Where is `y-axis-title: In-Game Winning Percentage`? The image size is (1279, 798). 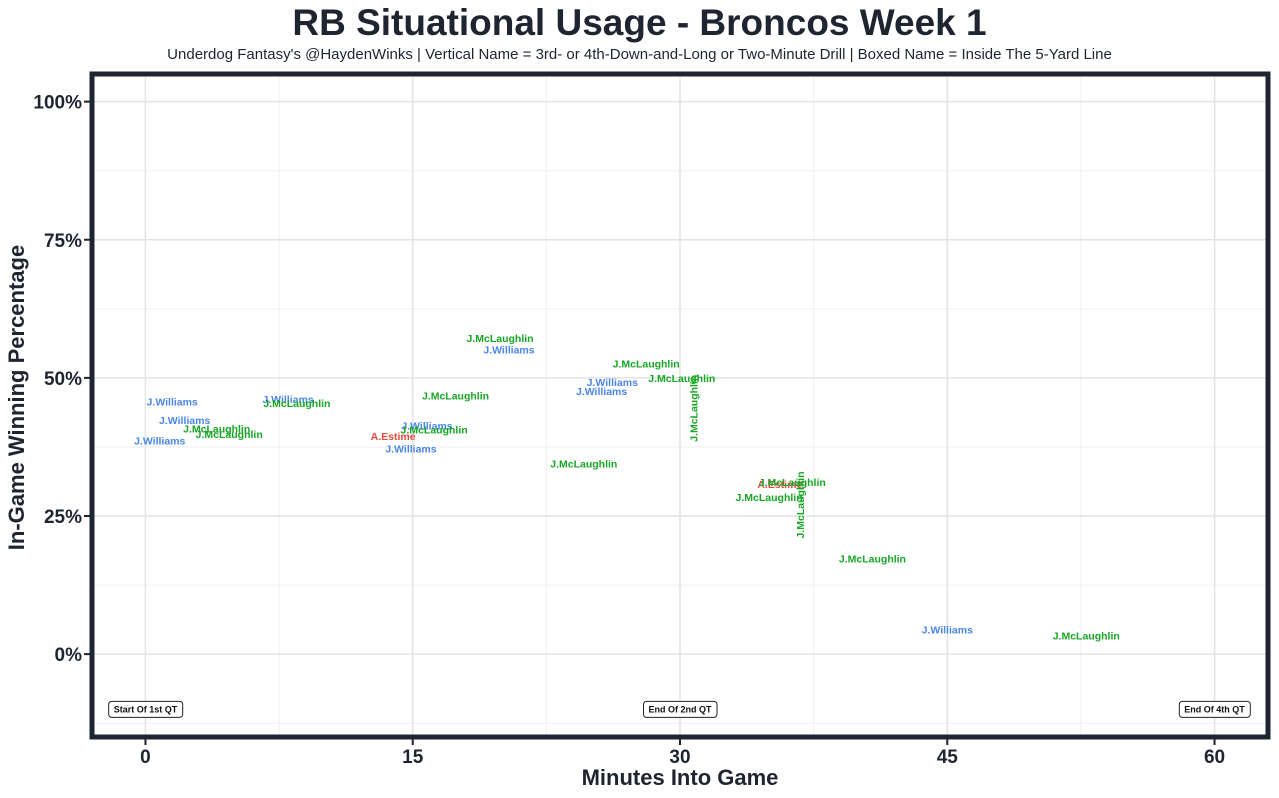
y-axis-title: In-Game Winning Percentage is located at coordinates (16, 397).